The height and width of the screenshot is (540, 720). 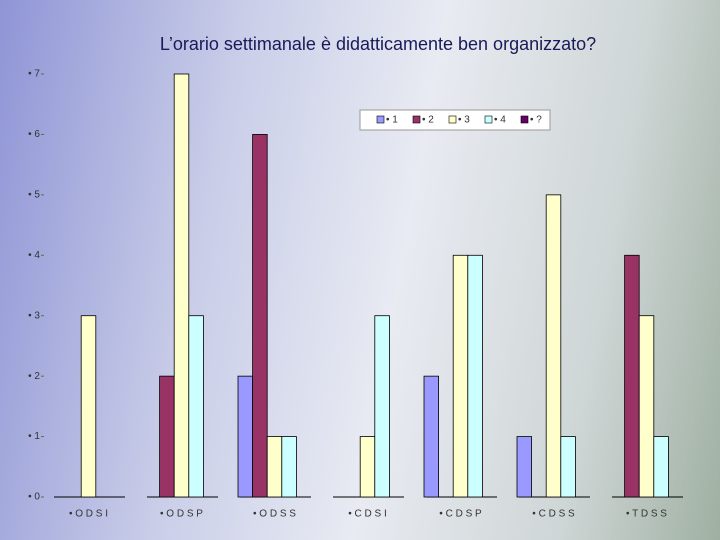 What do you see at coordinates (553, 514) in the screenshot?
I see `x-tick-label: • C D S S` at bounding box center [553, 514].